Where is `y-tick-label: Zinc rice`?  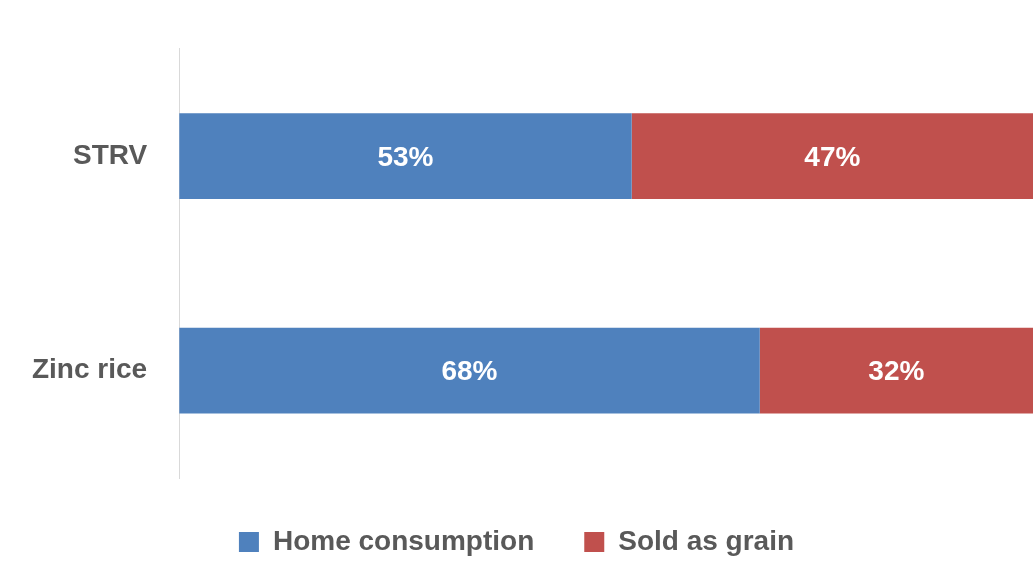
y-tick-label: Zinc rice is located at coordinates (89, 369).